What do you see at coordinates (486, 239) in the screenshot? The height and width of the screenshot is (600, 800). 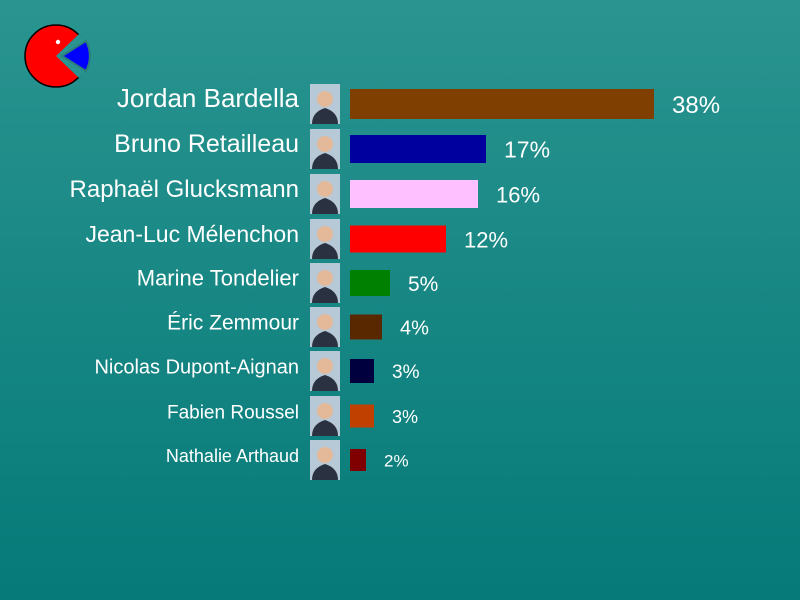 I see `value-label: 12%` at bounding box center [486, 239].